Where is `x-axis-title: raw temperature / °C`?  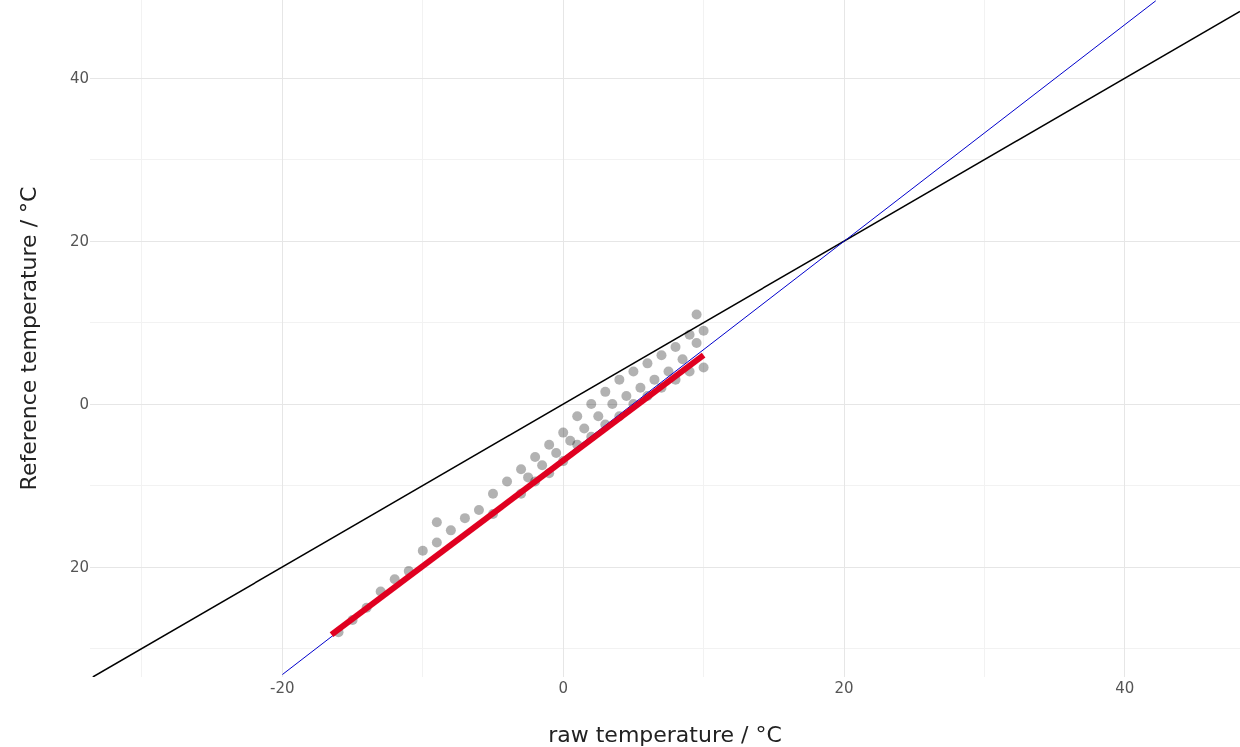 x-axis-title: raw temperature / °C is located at coordinates (665, 734).